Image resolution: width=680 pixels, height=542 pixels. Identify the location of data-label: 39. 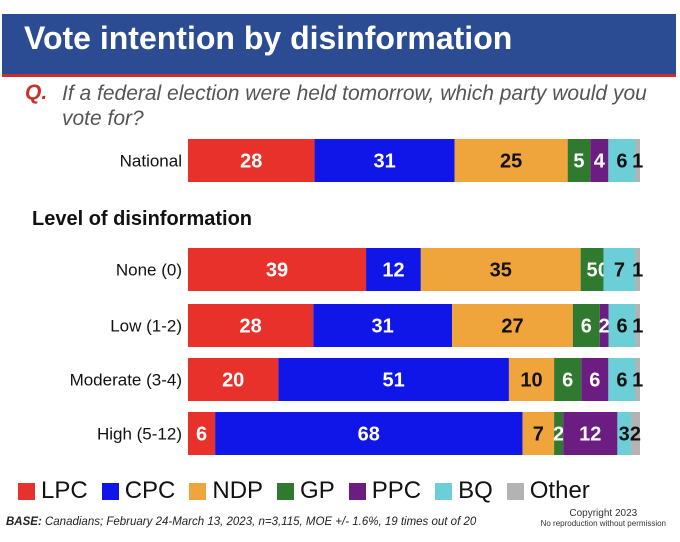
(277, 271).